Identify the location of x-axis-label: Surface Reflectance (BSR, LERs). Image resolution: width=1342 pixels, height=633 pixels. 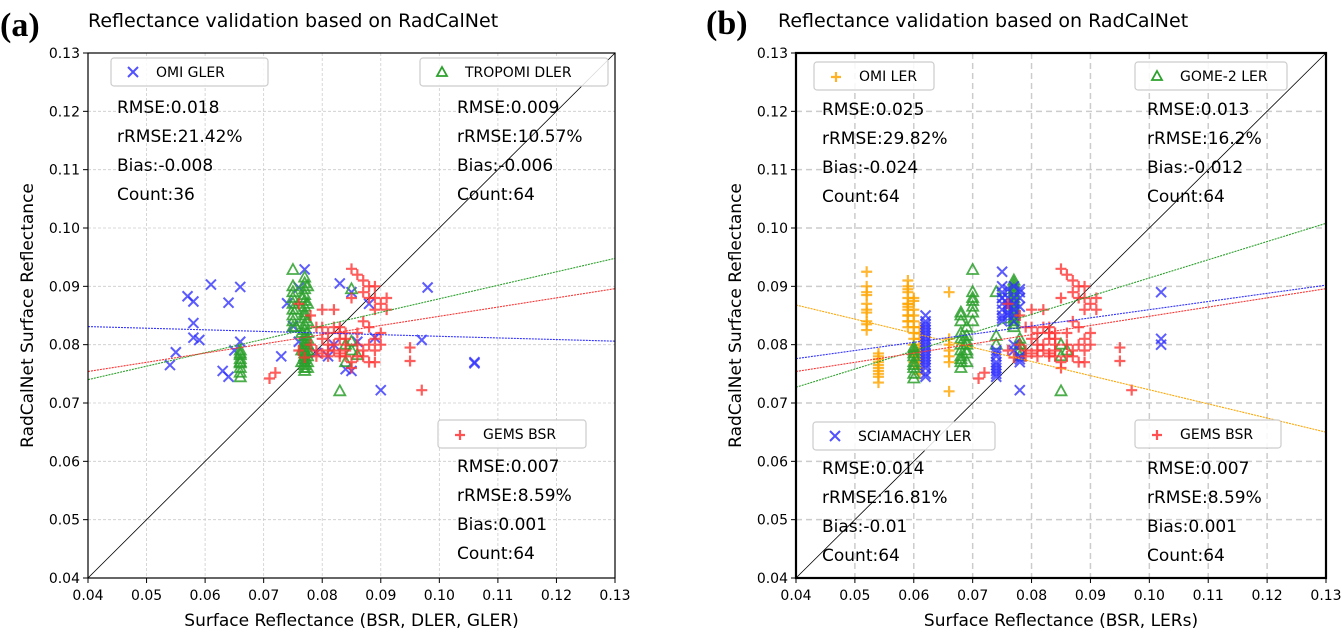
(1061, 621).